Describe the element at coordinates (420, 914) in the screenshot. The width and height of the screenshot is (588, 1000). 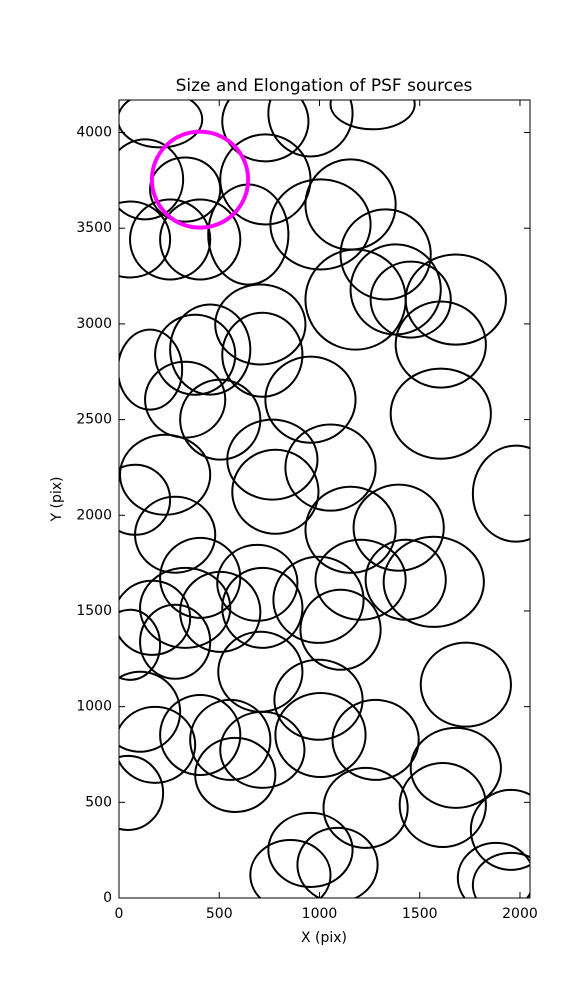
I see `x-tick-label: 1500` at that location.